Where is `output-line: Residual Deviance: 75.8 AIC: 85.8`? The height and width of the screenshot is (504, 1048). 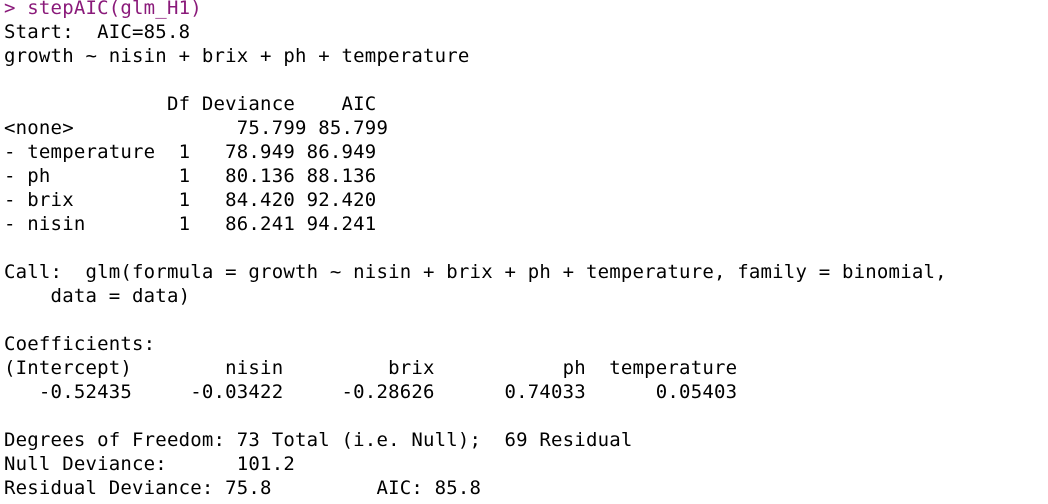 output-line: Residual Deviance: 75.8 AIC: 85.8 is located at coordinates (243, 488).